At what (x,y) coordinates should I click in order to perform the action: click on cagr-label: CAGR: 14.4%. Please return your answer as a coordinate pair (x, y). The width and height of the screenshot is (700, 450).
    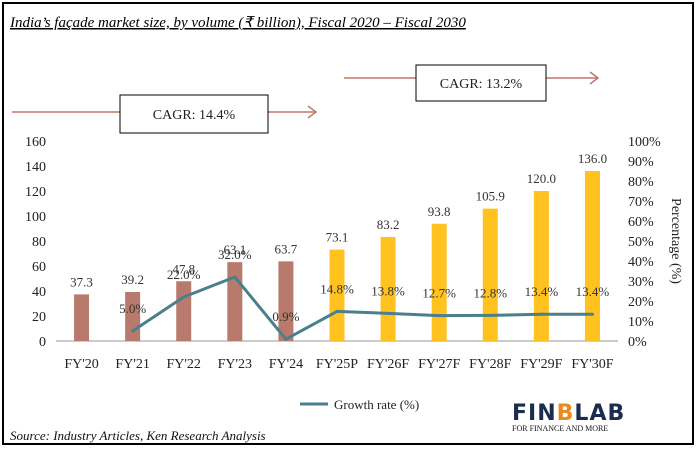
    Looking at the image, I should click on (194, 115).